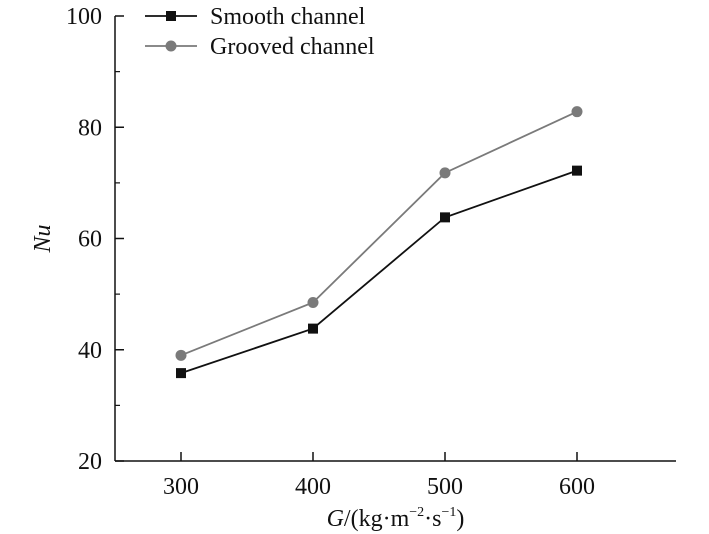  What do you see at coordinates (377, 519) in the screenshot?
I see `x-axis-title-open: /(kg·m` at bounding box center [377, 519].